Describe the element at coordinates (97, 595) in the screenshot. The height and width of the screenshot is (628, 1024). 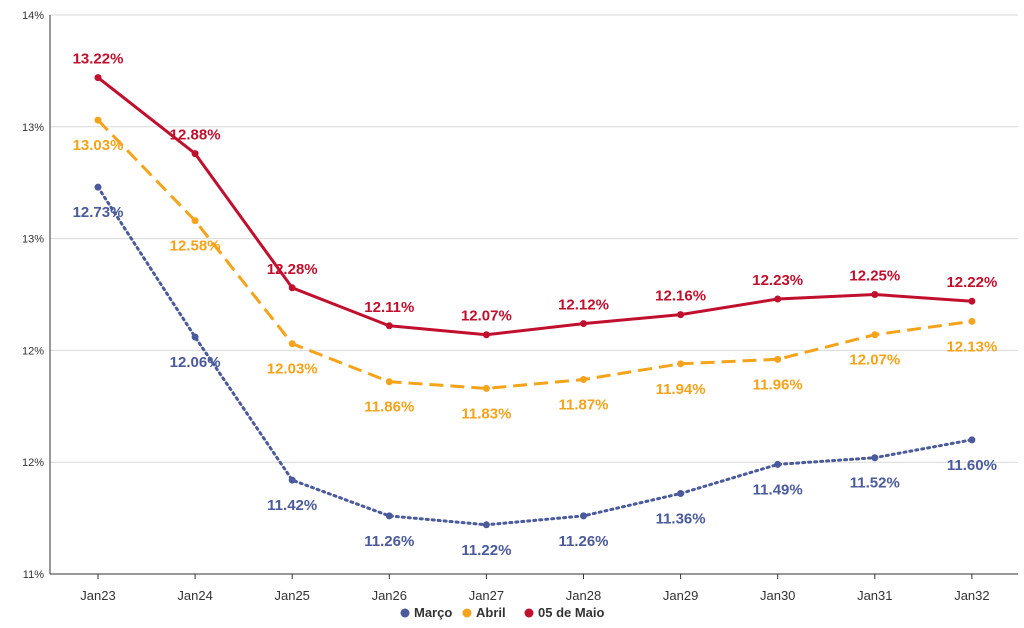
I see `x-tick-label: Jan23` at that location.